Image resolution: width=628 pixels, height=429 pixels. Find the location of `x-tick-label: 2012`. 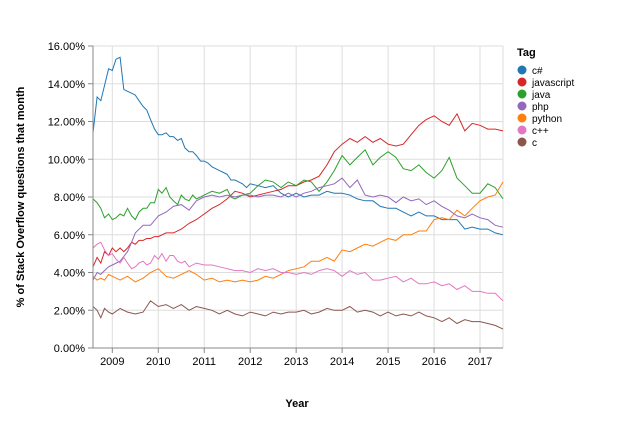

x-tick-label: 2012 is located at coordinates (250, 362).